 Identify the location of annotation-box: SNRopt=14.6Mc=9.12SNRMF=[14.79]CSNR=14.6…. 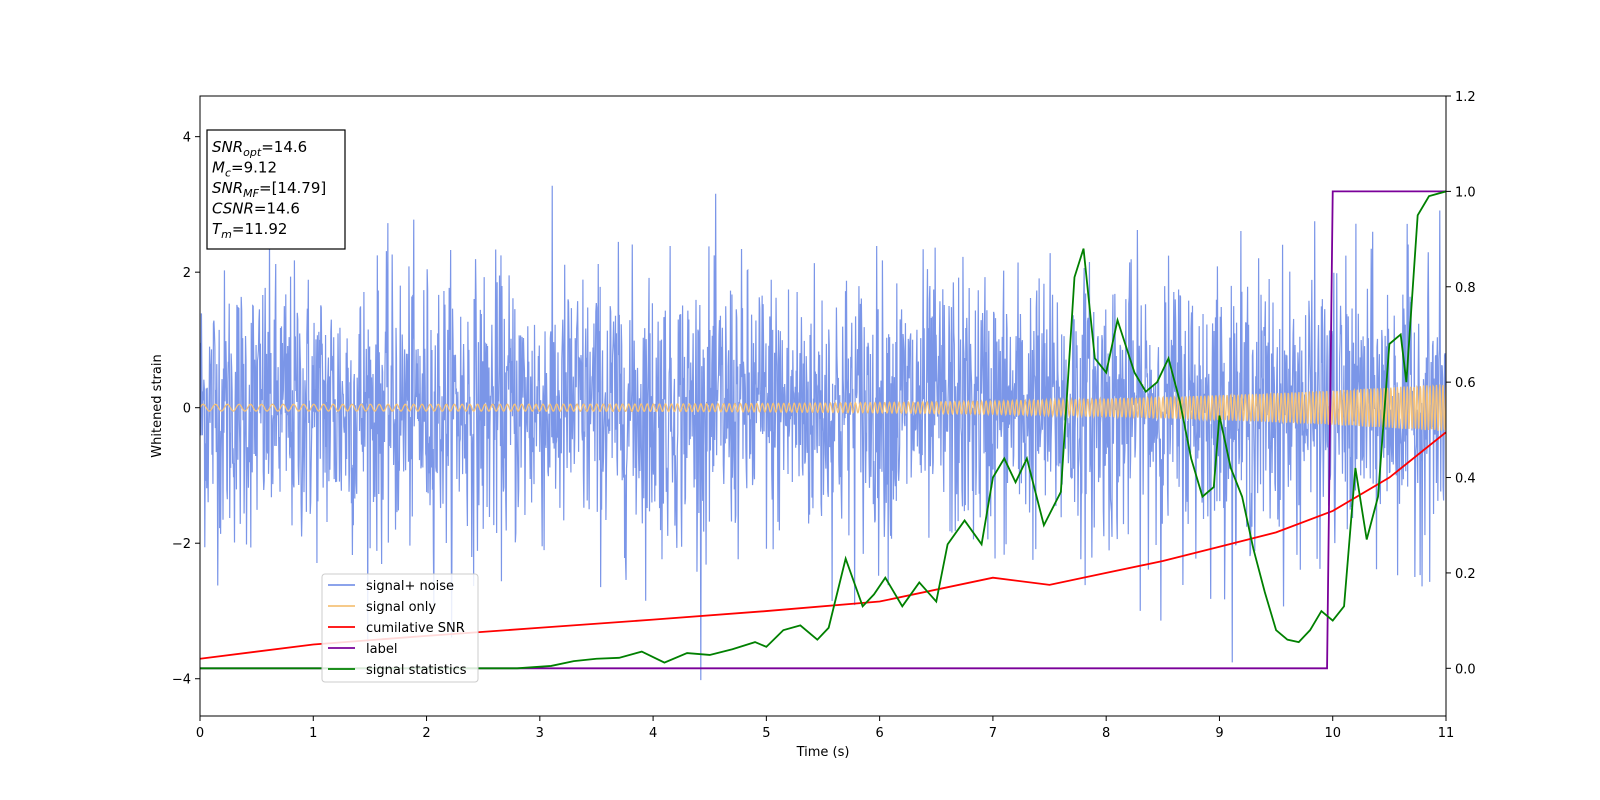
(276, 189).